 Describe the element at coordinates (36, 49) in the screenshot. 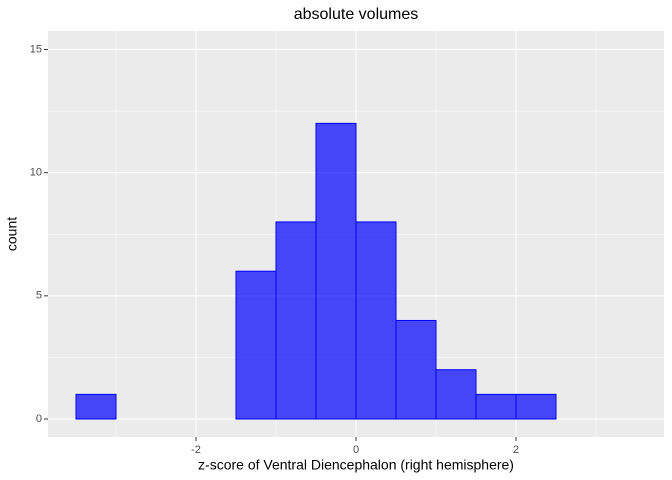

I see `y-tick-label: 15` at that location.